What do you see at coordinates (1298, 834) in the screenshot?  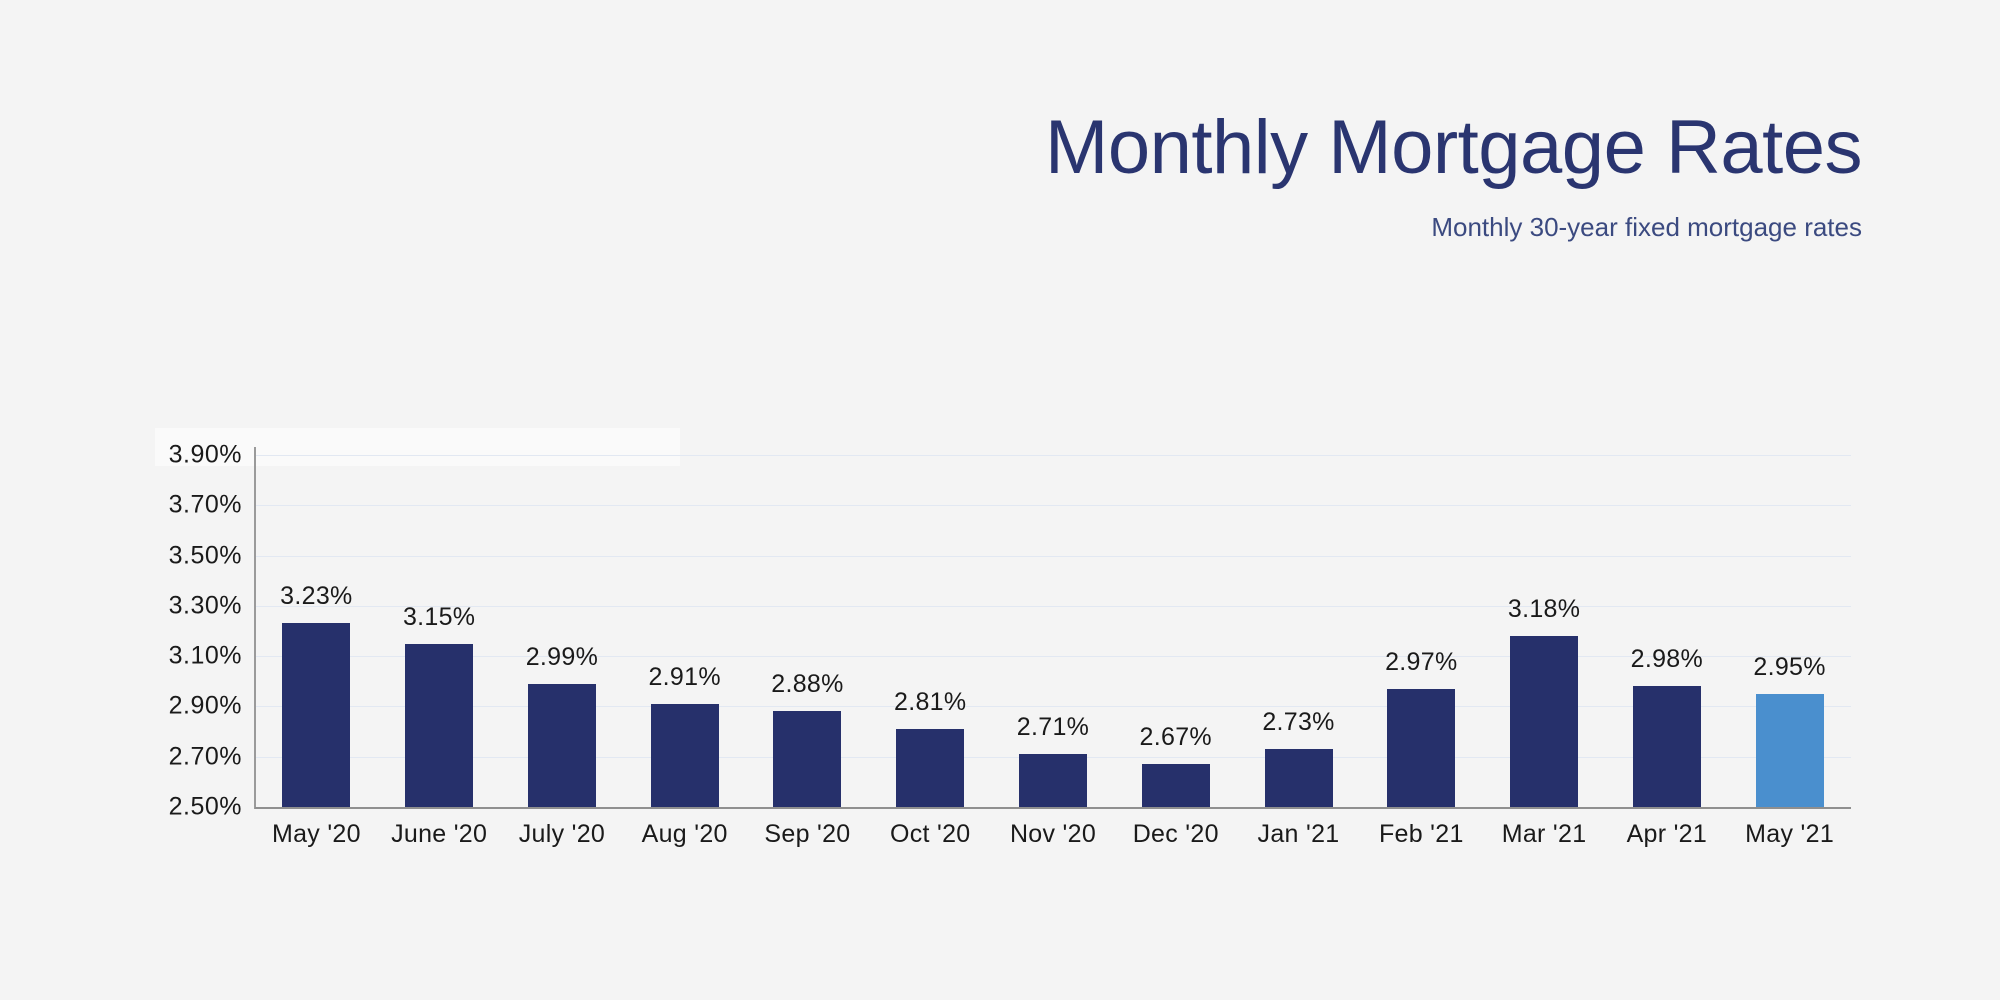 I see `x-axis-tick-label: Jan '21` at bounding box center [1298, 834].